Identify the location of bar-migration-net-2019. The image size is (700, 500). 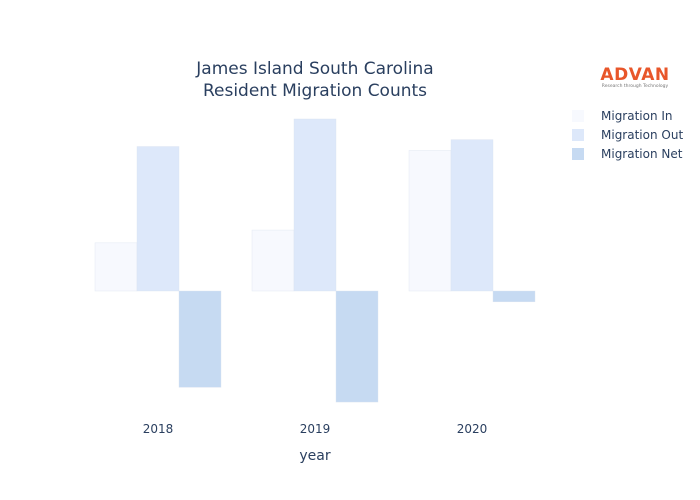
(357, 346).